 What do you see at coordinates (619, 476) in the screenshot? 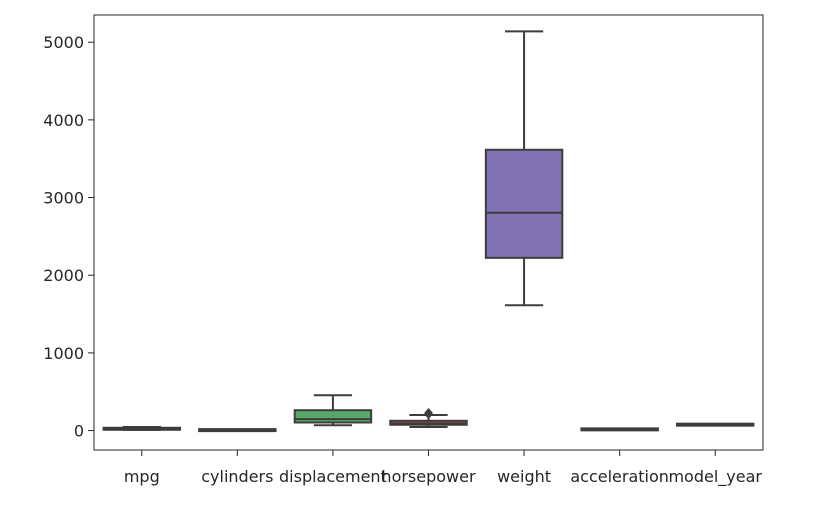
I see `x-tick-label-acceleration: acceleration` at bounding box center [619, 476].